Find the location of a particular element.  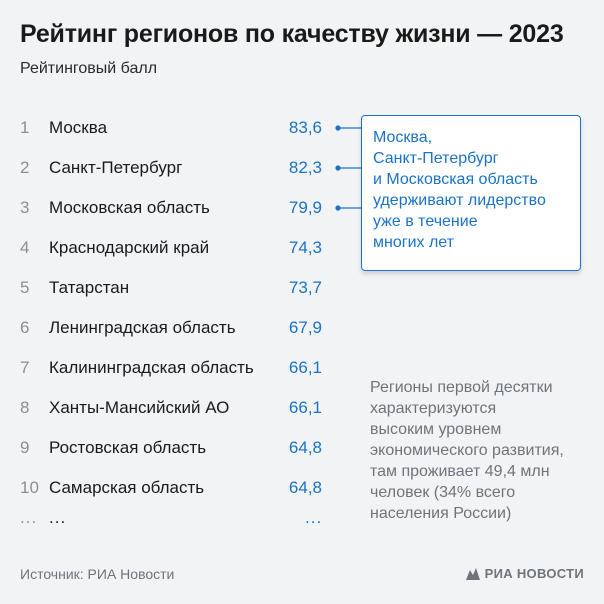

ria-logo: РИА НОВОСТИ is located at coordinates (524, 573).